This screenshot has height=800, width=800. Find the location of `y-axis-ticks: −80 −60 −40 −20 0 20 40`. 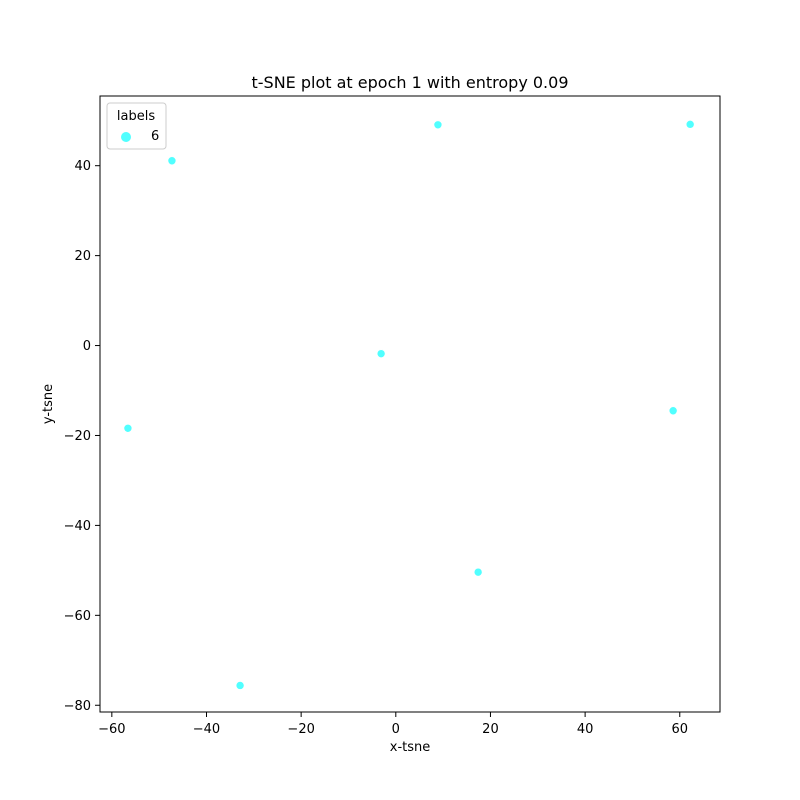

y-axis-ticks: −80 −60 −40 −20 0 20 40 is located at coordinates (82, 436).